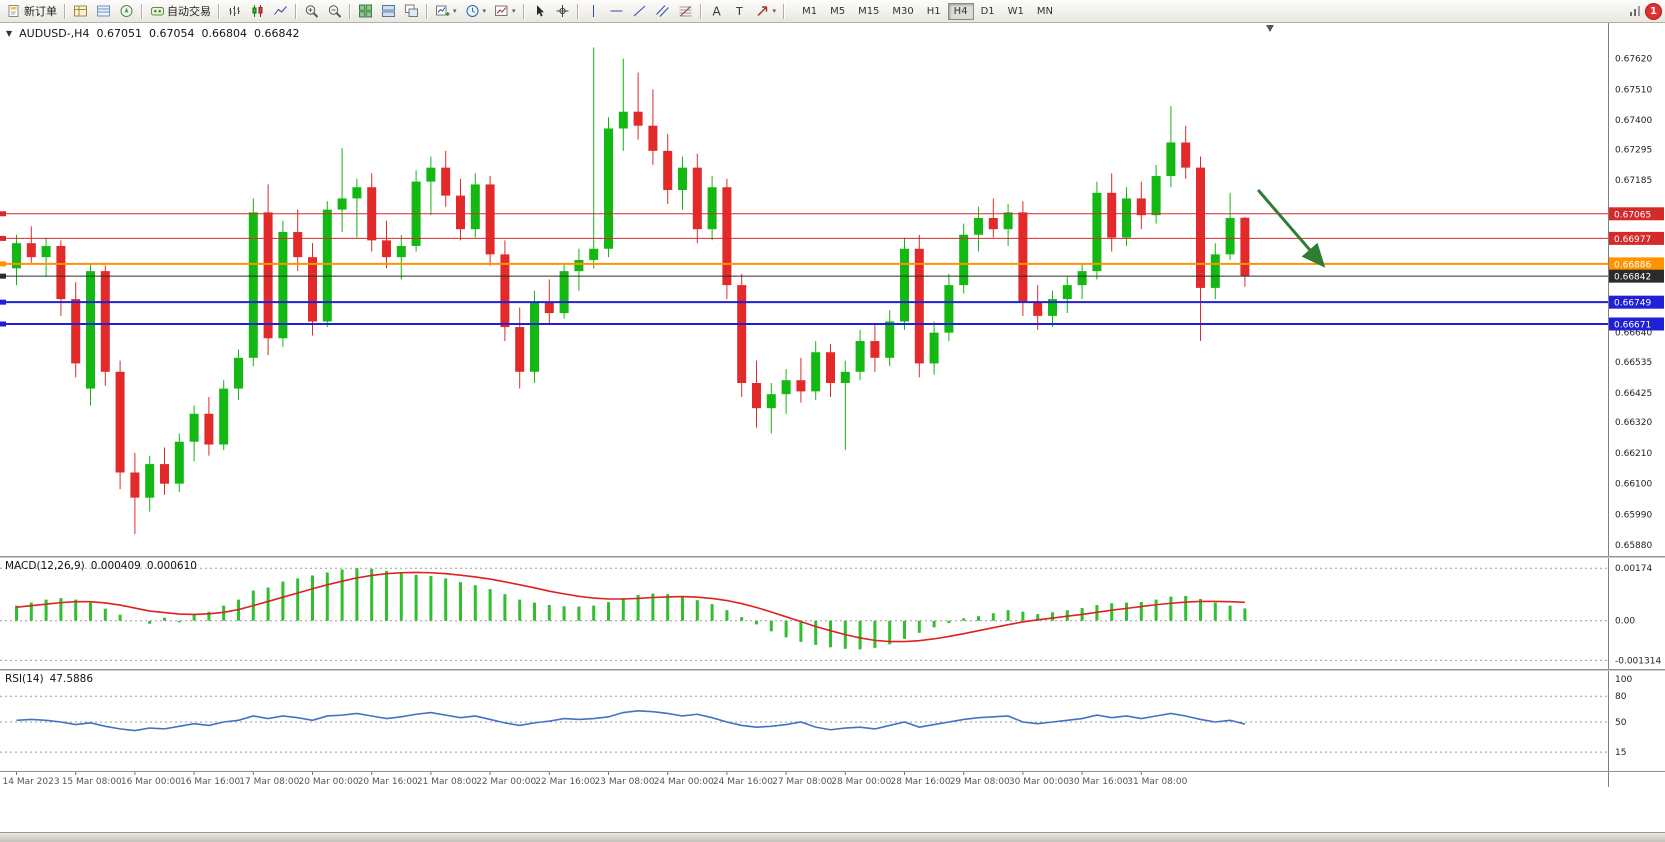 The height and width of the screenshot is (842, 1665). What do you see at coordinates (334, 11) in the screenshot?
I see `zoom-out-button` at bounding box center [334, 11].